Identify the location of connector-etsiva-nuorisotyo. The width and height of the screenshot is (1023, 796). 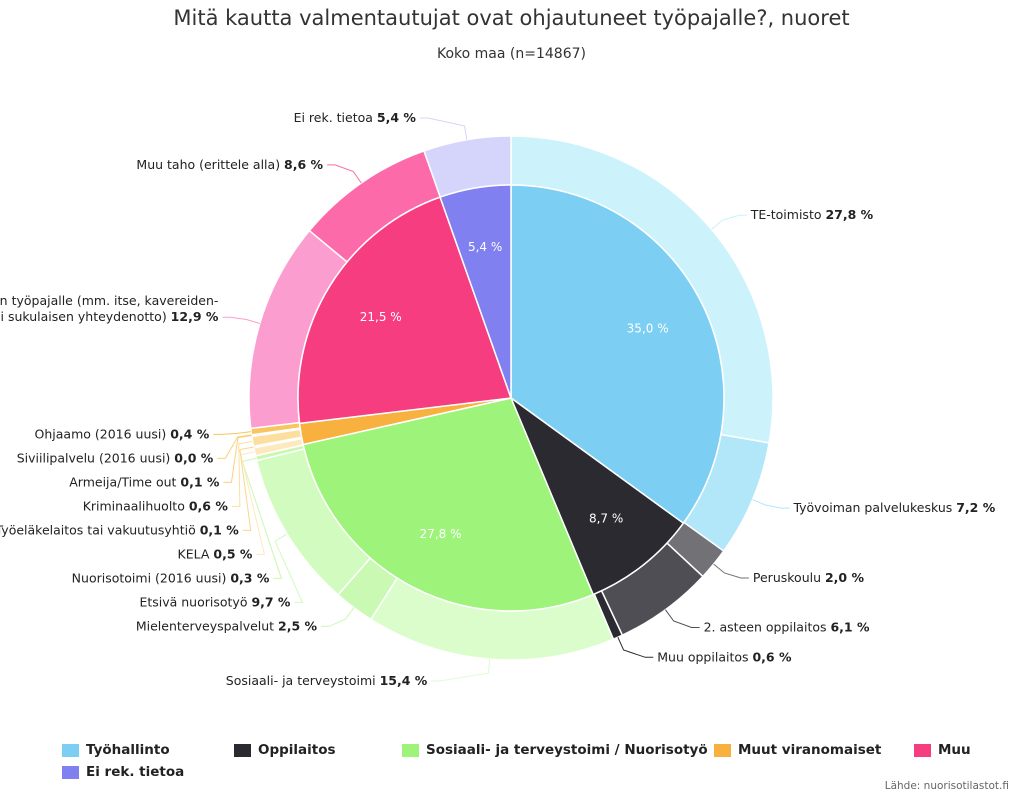
(289, 568).